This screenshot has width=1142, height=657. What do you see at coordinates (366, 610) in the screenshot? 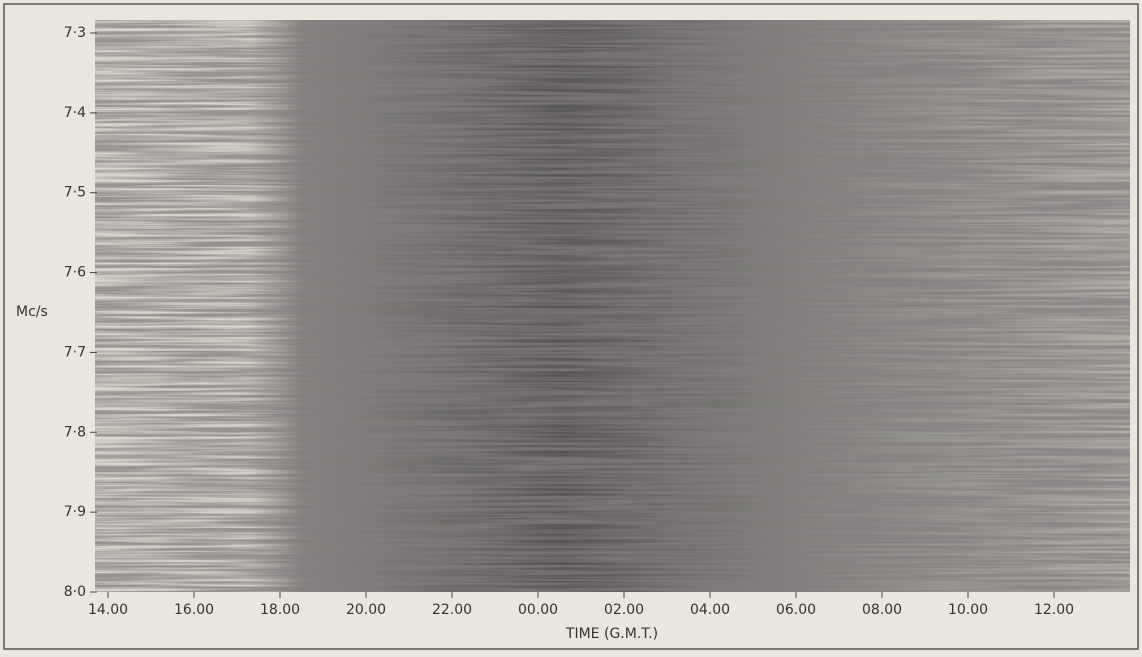
I see `x-tick-label: 20.00` at bounding box center [366, 610].